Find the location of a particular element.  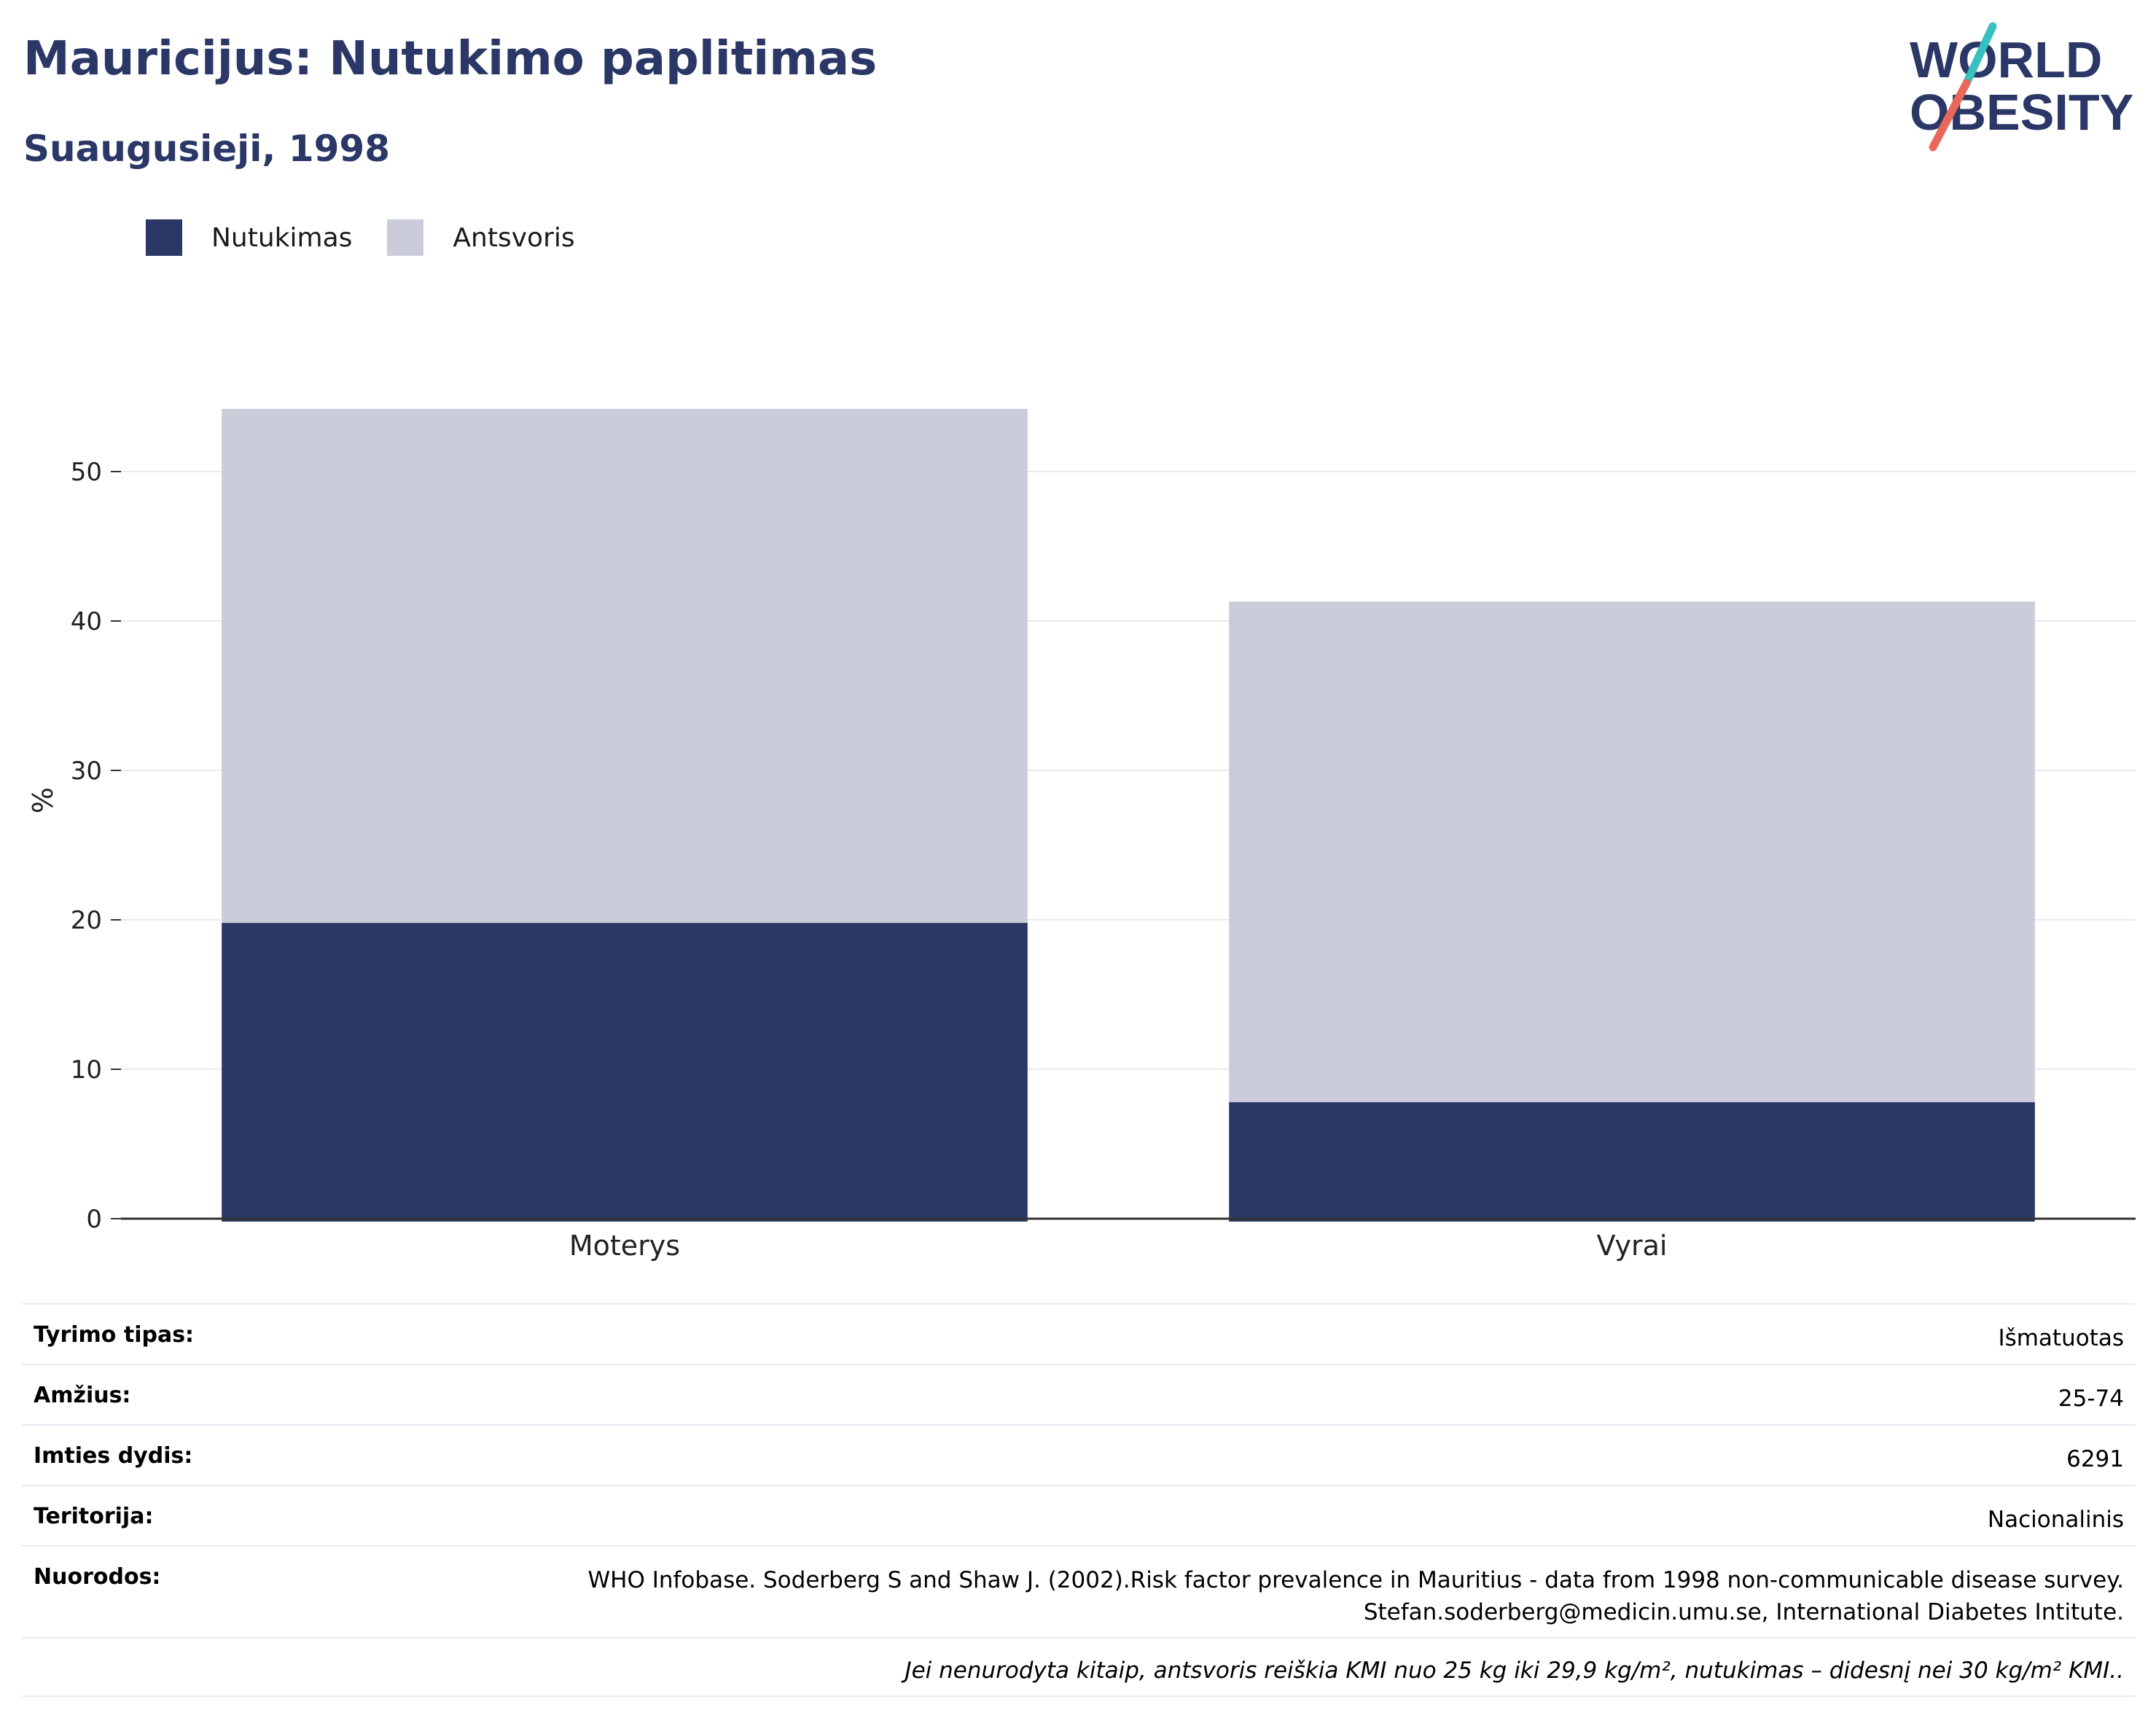

info-row-territory: Teritorija: Nacionalinis is located at coordinates (1079, 1515).